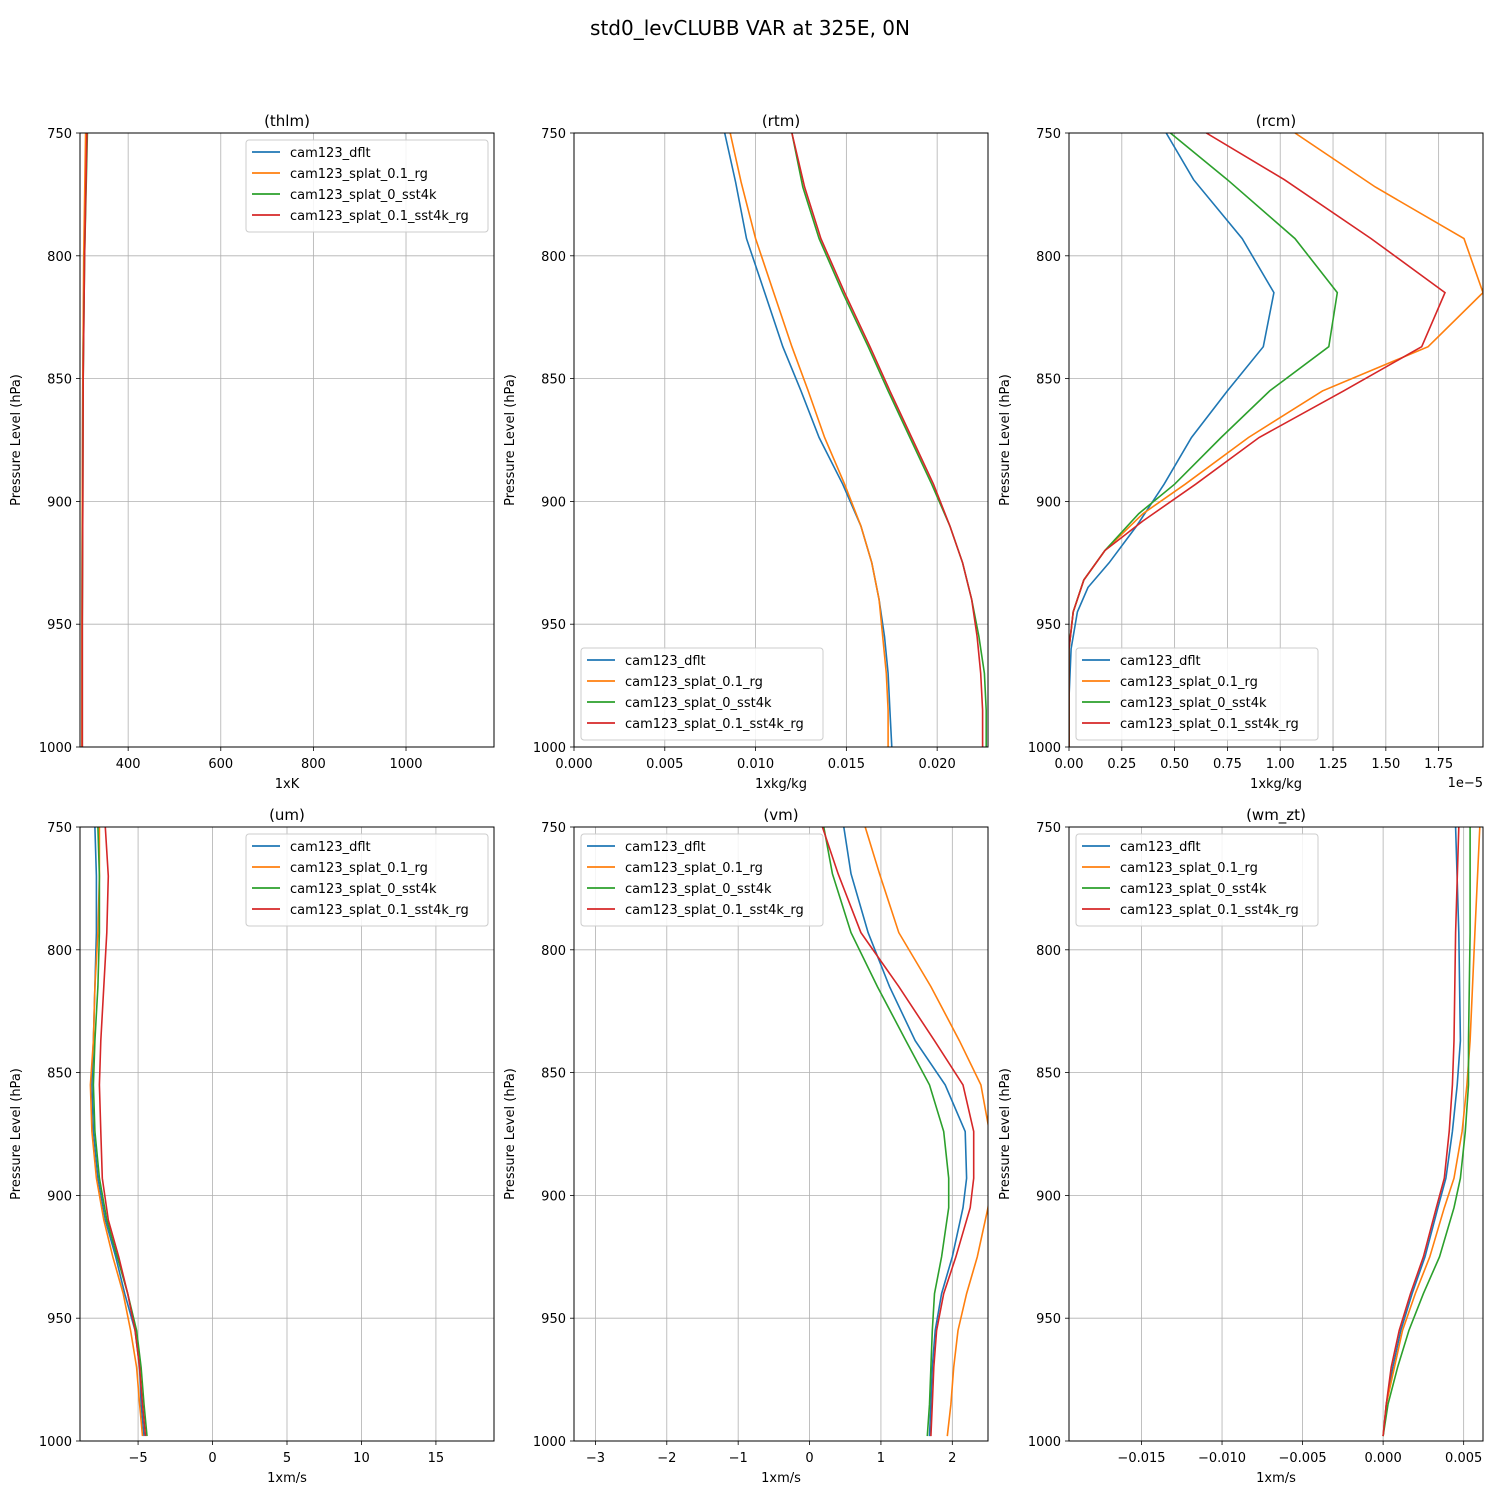  I want to click on x-tick-label: 10, so click(361, 1458).